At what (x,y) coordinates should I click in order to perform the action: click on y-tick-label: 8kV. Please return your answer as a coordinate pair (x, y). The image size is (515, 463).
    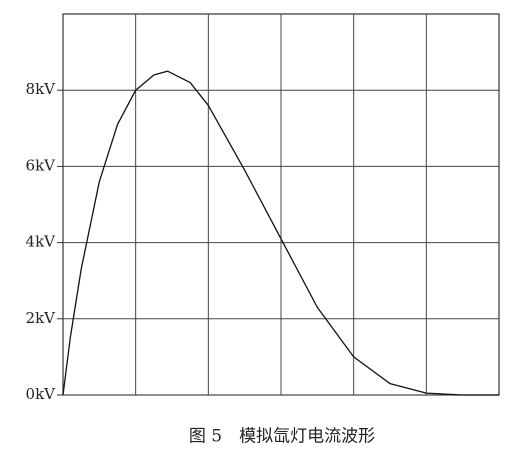
    Looking at the image, I should click on (41, 89).